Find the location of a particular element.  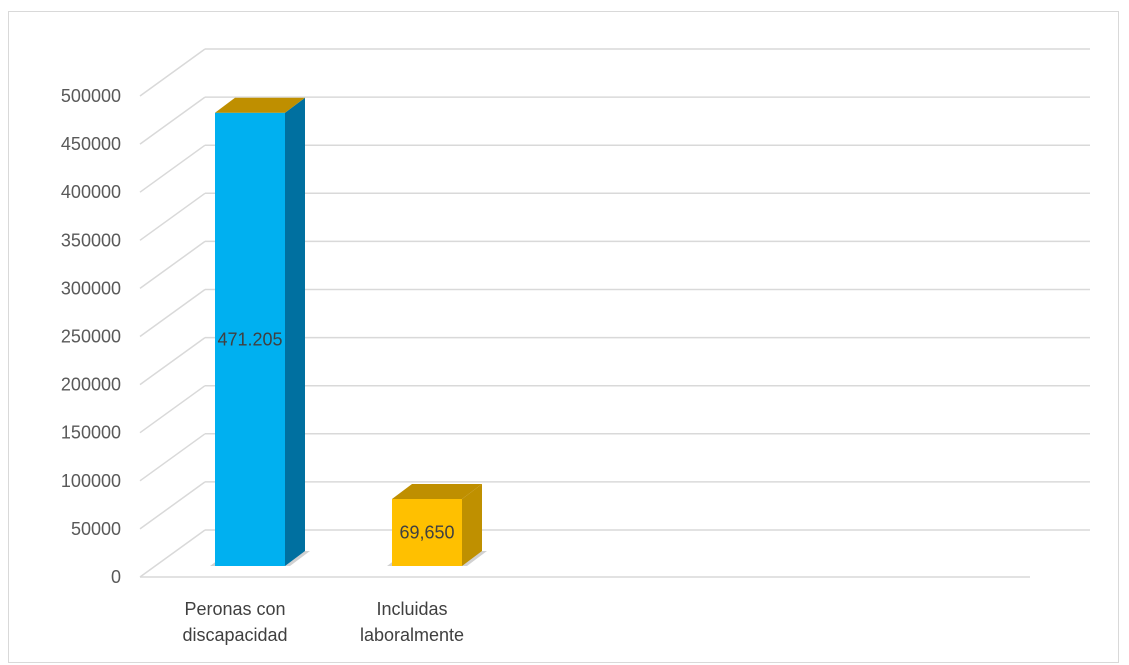

y-tick-label: 500000 is located at coordinates (91, 96).